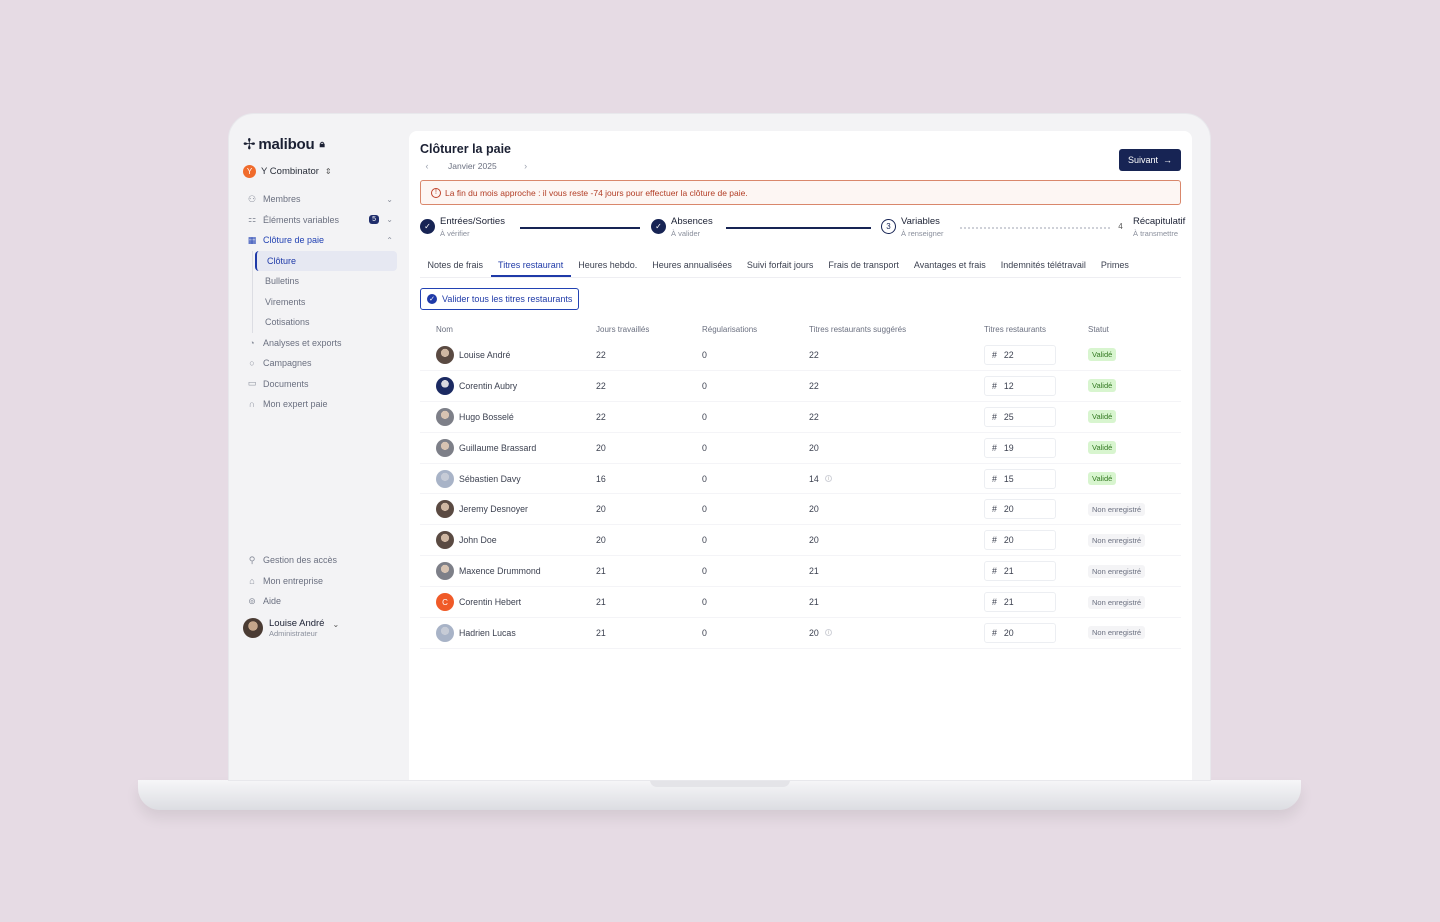 This screenshot has height=922, width=1440. I want to click on tab-primes: Primes, so click(1114, 265).